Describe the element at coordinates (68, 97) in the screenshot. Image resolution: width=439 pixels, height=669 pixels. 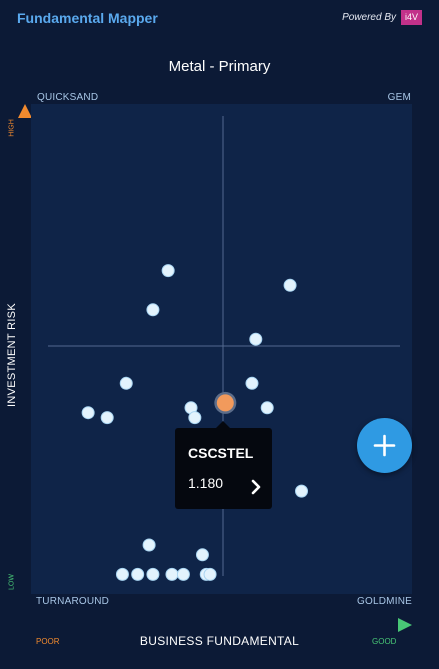
I see `quadrant-label-quicksand: QUICKSAND` at that location.